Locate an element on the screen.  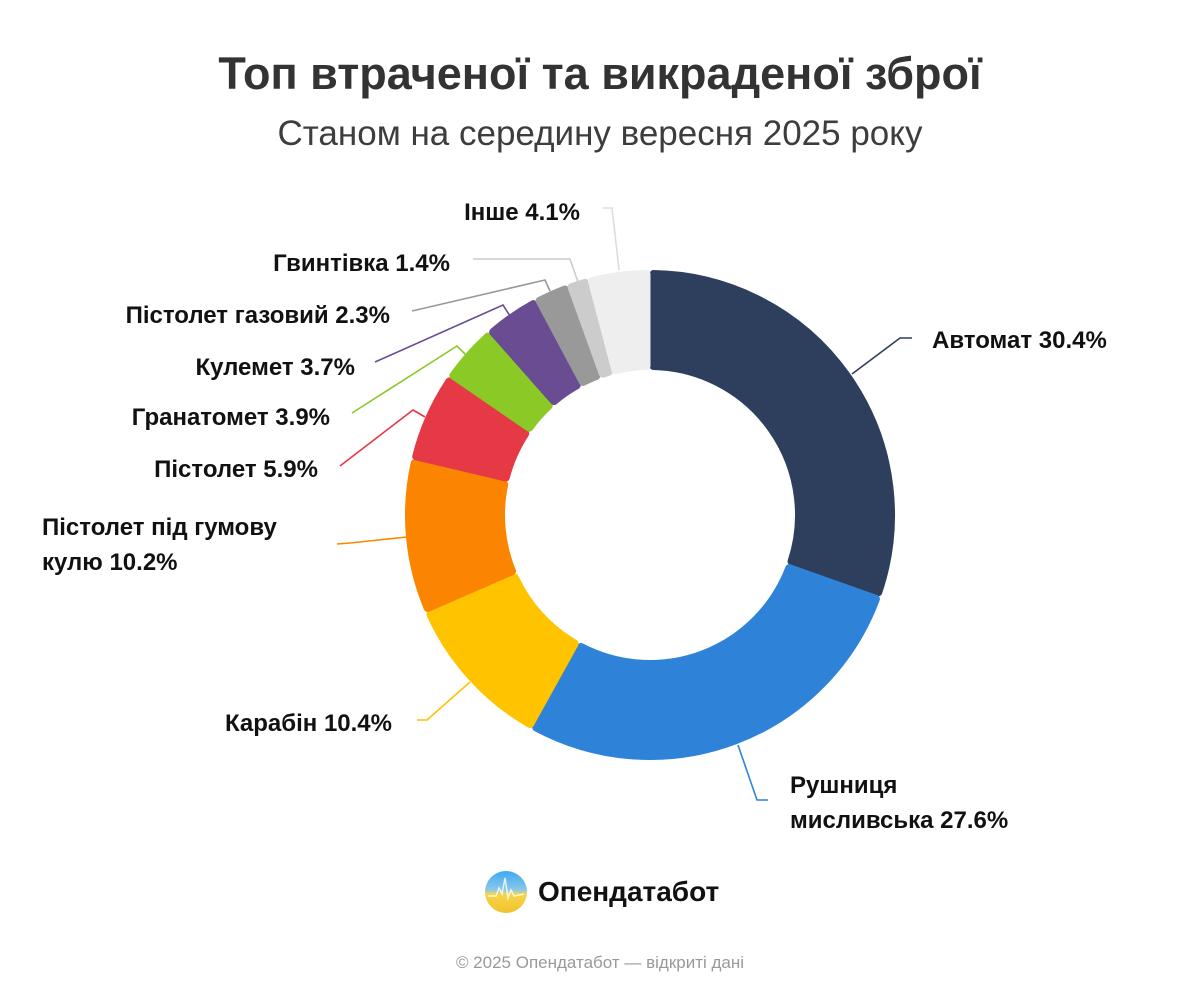
data-label-line: Карабін 10.4% is located at coordinates (308, 723).